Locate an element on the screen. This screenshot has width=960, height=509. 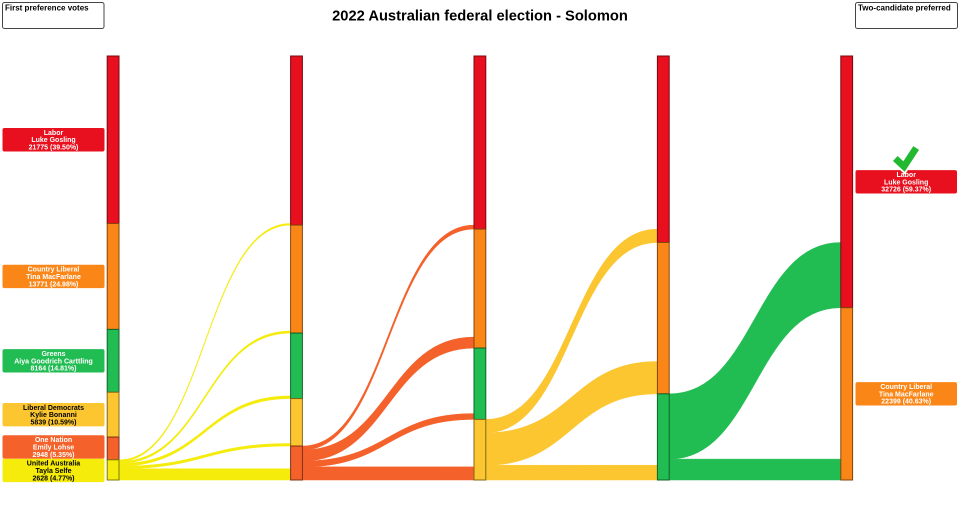
svg-text: Liberal Democrats is located at coordinates (53, 408).